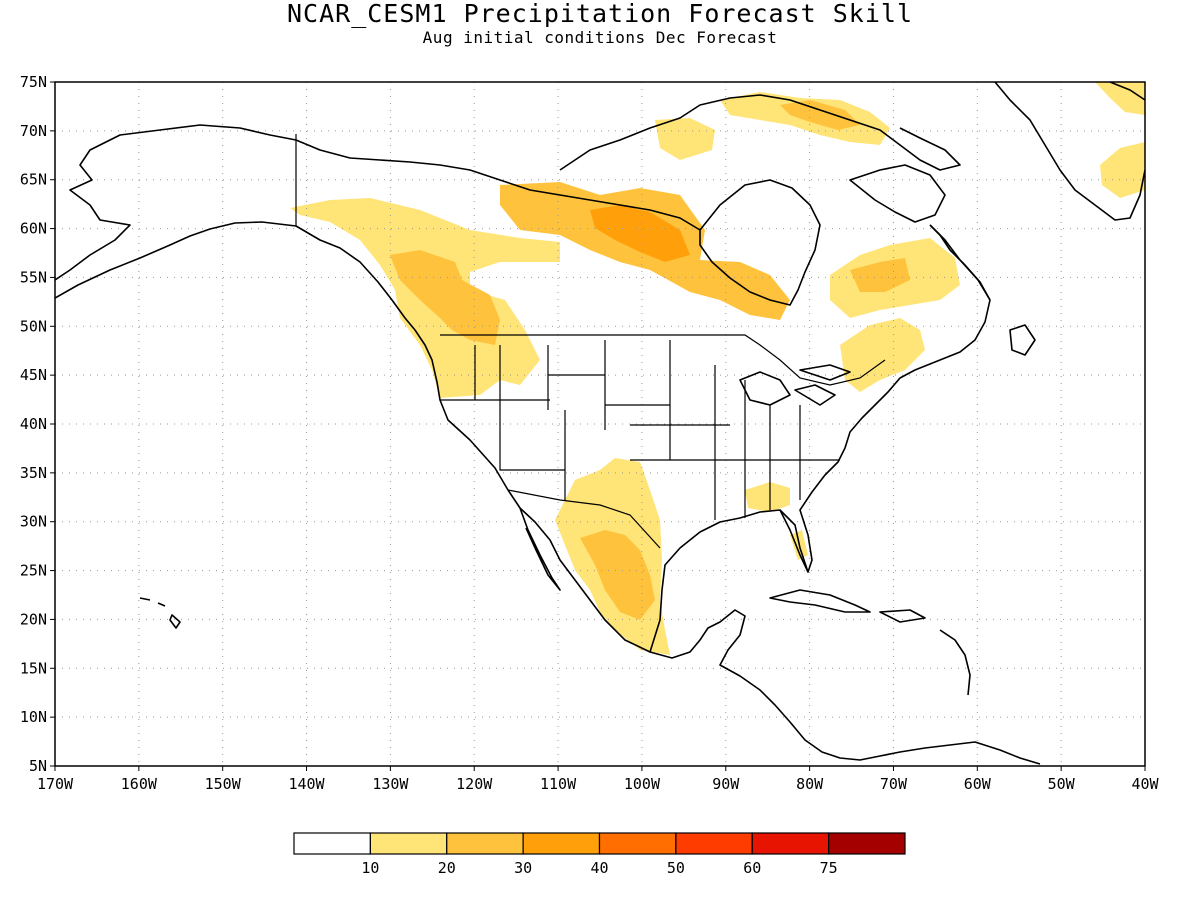  Describe the element at coordinates (55, 784) in the screenshot. I see `lon-tick-label: 170W` at that location.